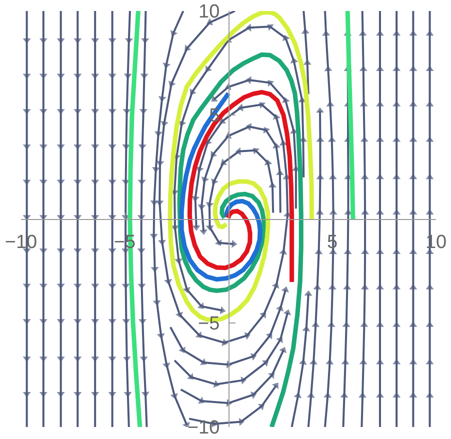 The image size is (451, 439). Describe the element at coordinates (209, 12) in the screenshot. I see `y-tick-label: 10` at that location.